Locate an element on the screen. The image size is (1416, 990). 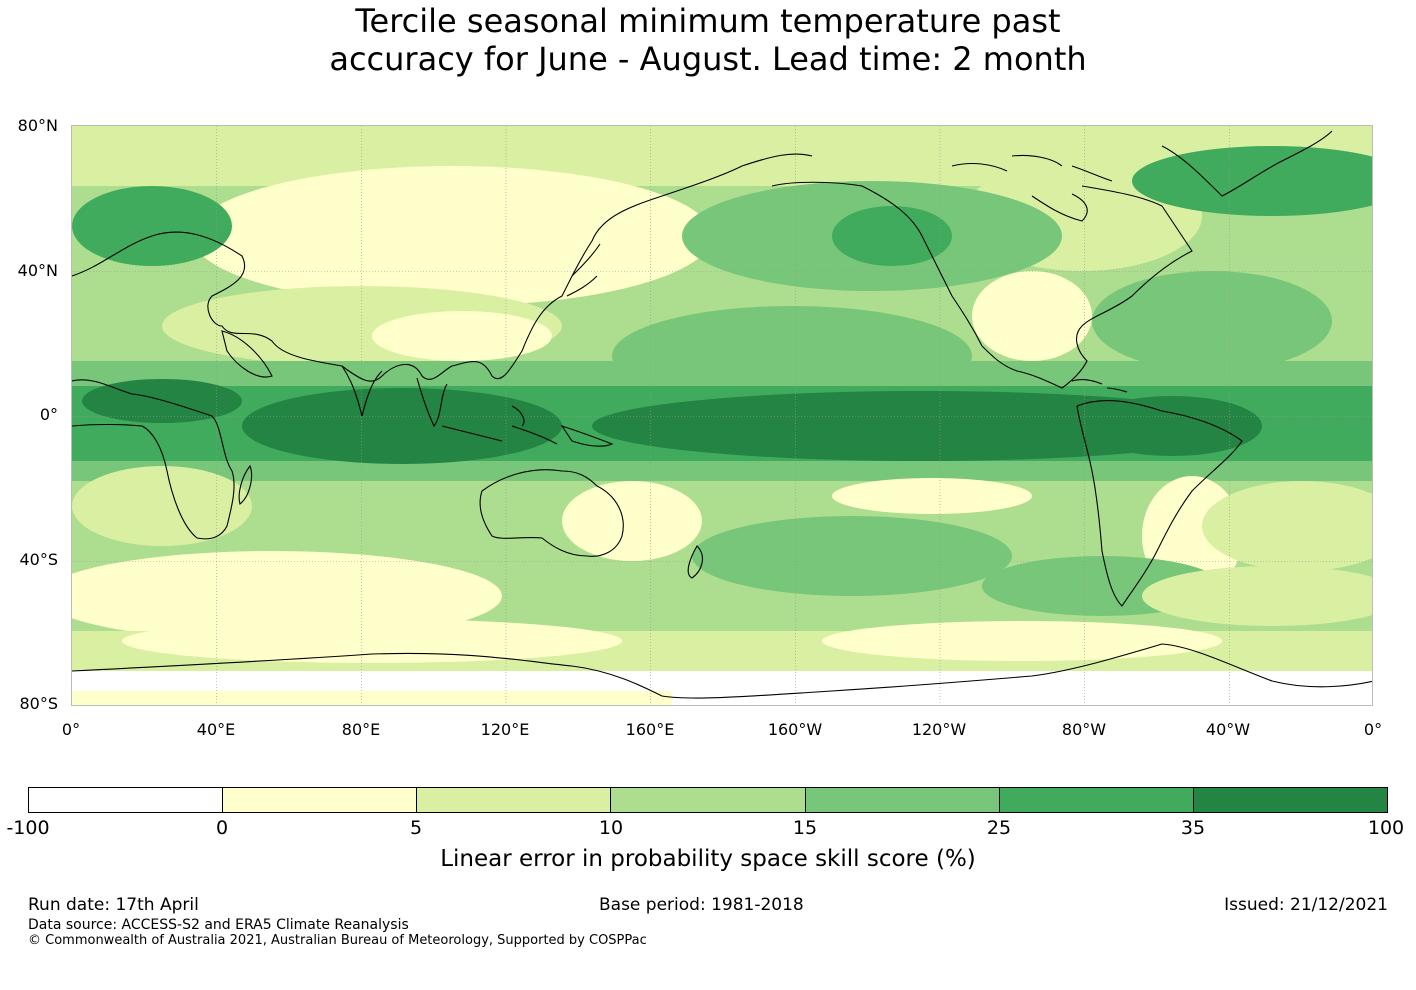
india-coast is located at coordinates (362, 391).